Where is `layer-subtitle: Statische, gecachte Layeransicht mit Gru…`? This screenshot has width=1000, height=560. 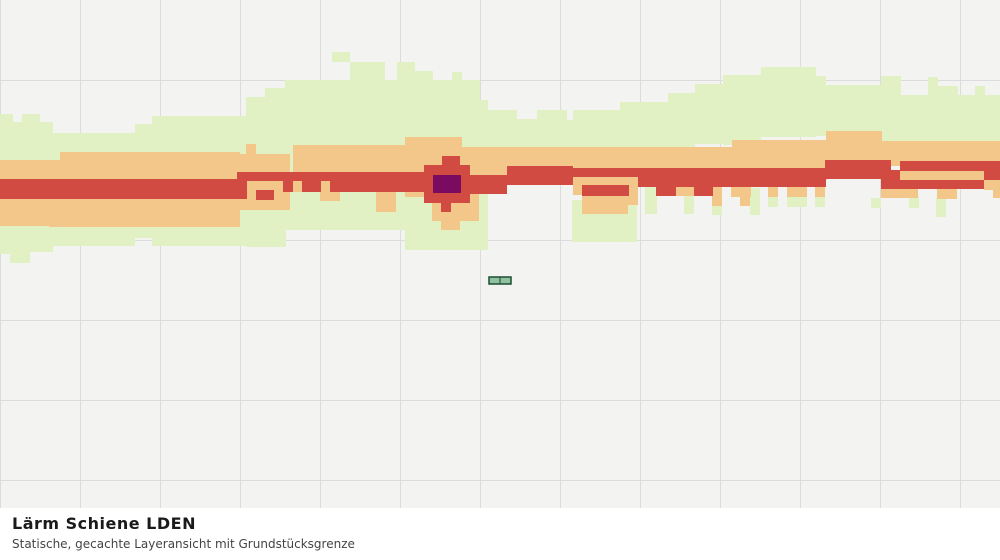
layer-subtitle: Statische, gecachte Layeransicht mit Gru… is located at coordinates (183, 544).